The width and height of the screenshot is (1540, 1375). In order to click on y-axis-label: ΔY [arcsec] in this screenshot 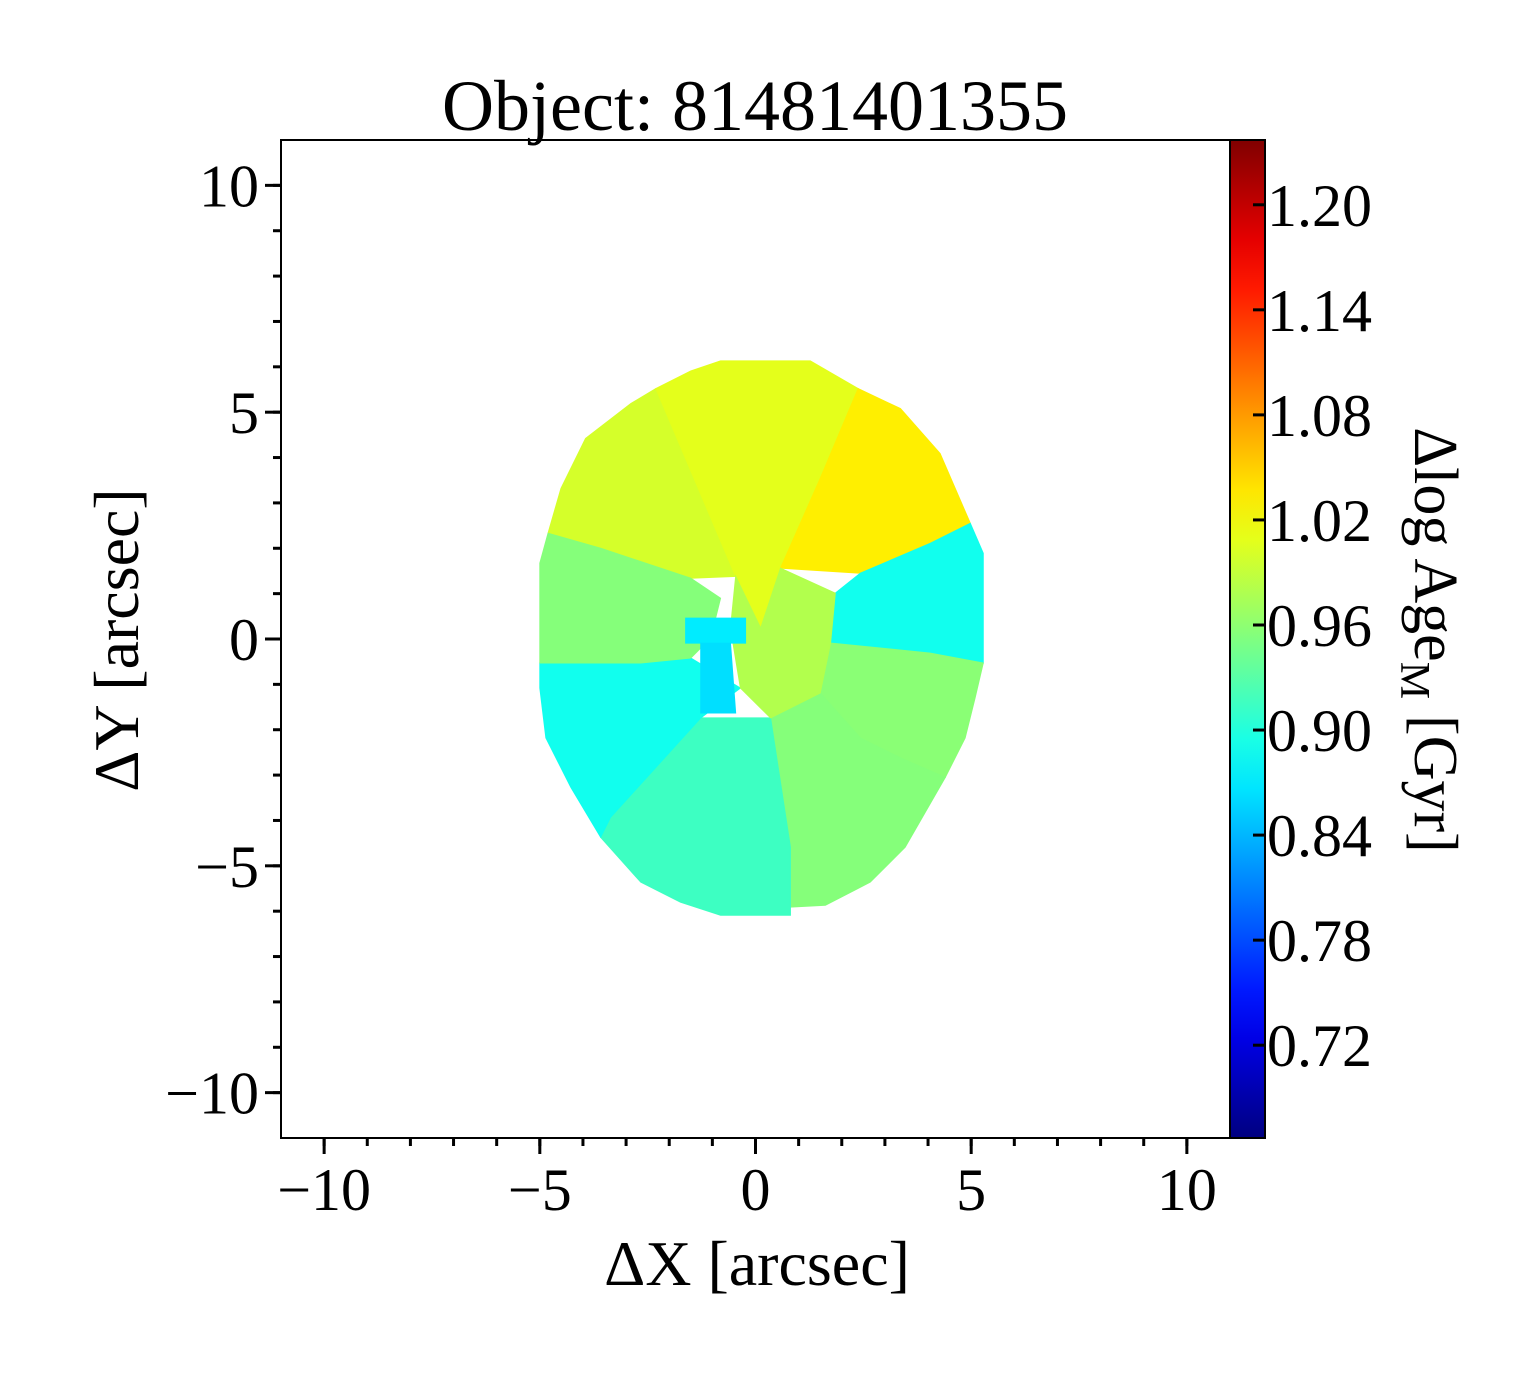, I will do `click(116, 639)`.